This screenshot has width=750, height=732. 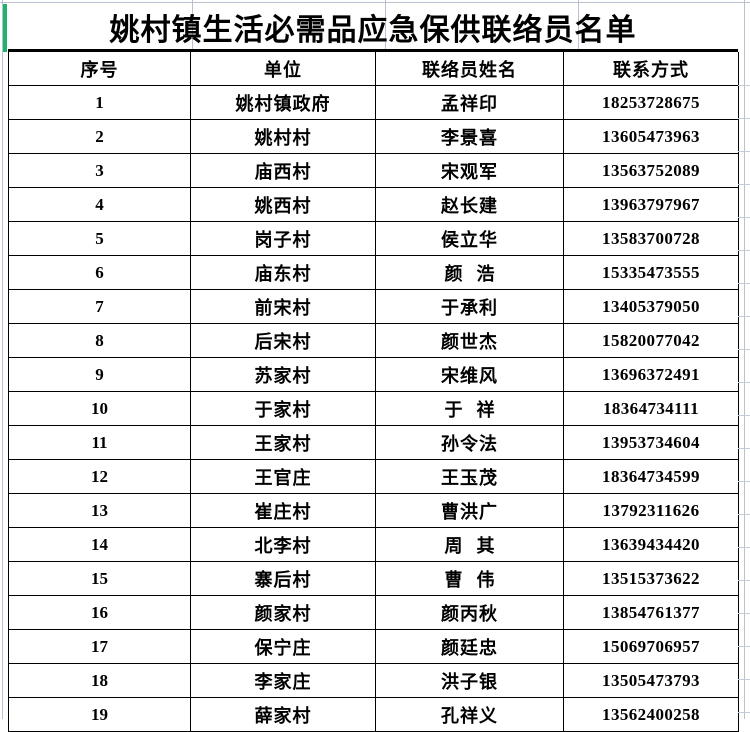 What do you see at coordinates (651, 272) in the screenshot?
I see `cell-phone: 15335473555` at bounding box center [651, 272].